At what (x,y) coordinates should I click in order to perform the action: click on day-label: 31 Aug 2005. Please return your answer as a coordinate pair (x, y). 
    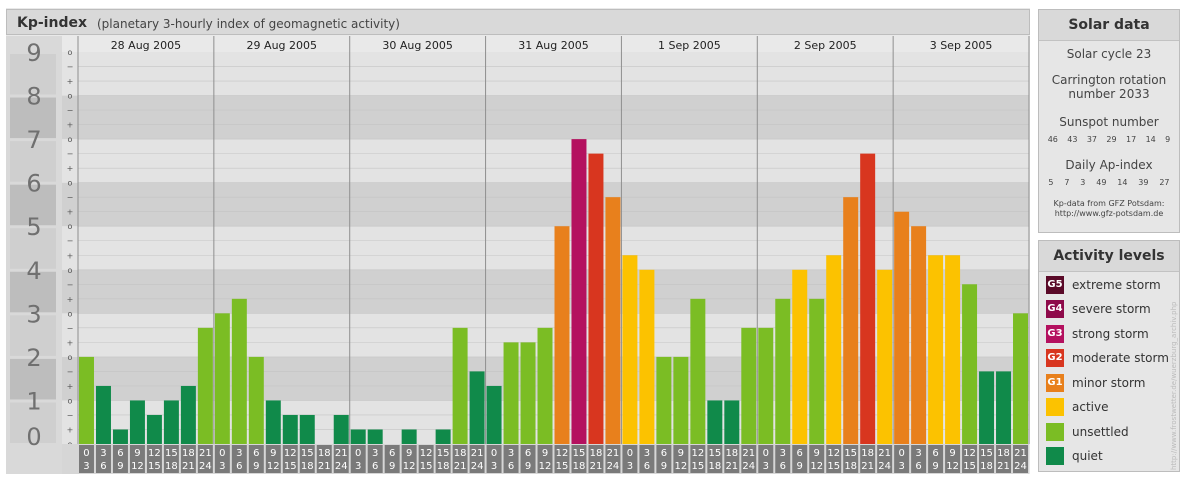
    Looking at the image, I should click on (553, 45).